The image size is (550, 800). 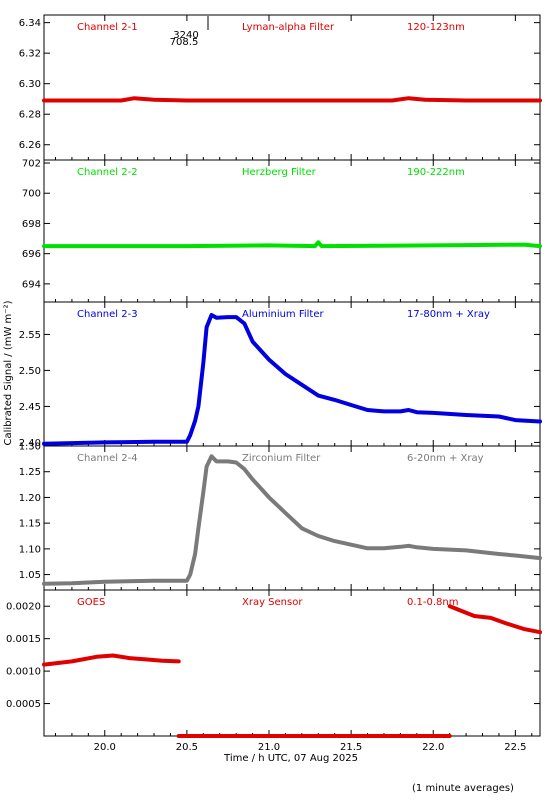 I want to click on y-tick-label: 2.45, so click(x=30, y=407).